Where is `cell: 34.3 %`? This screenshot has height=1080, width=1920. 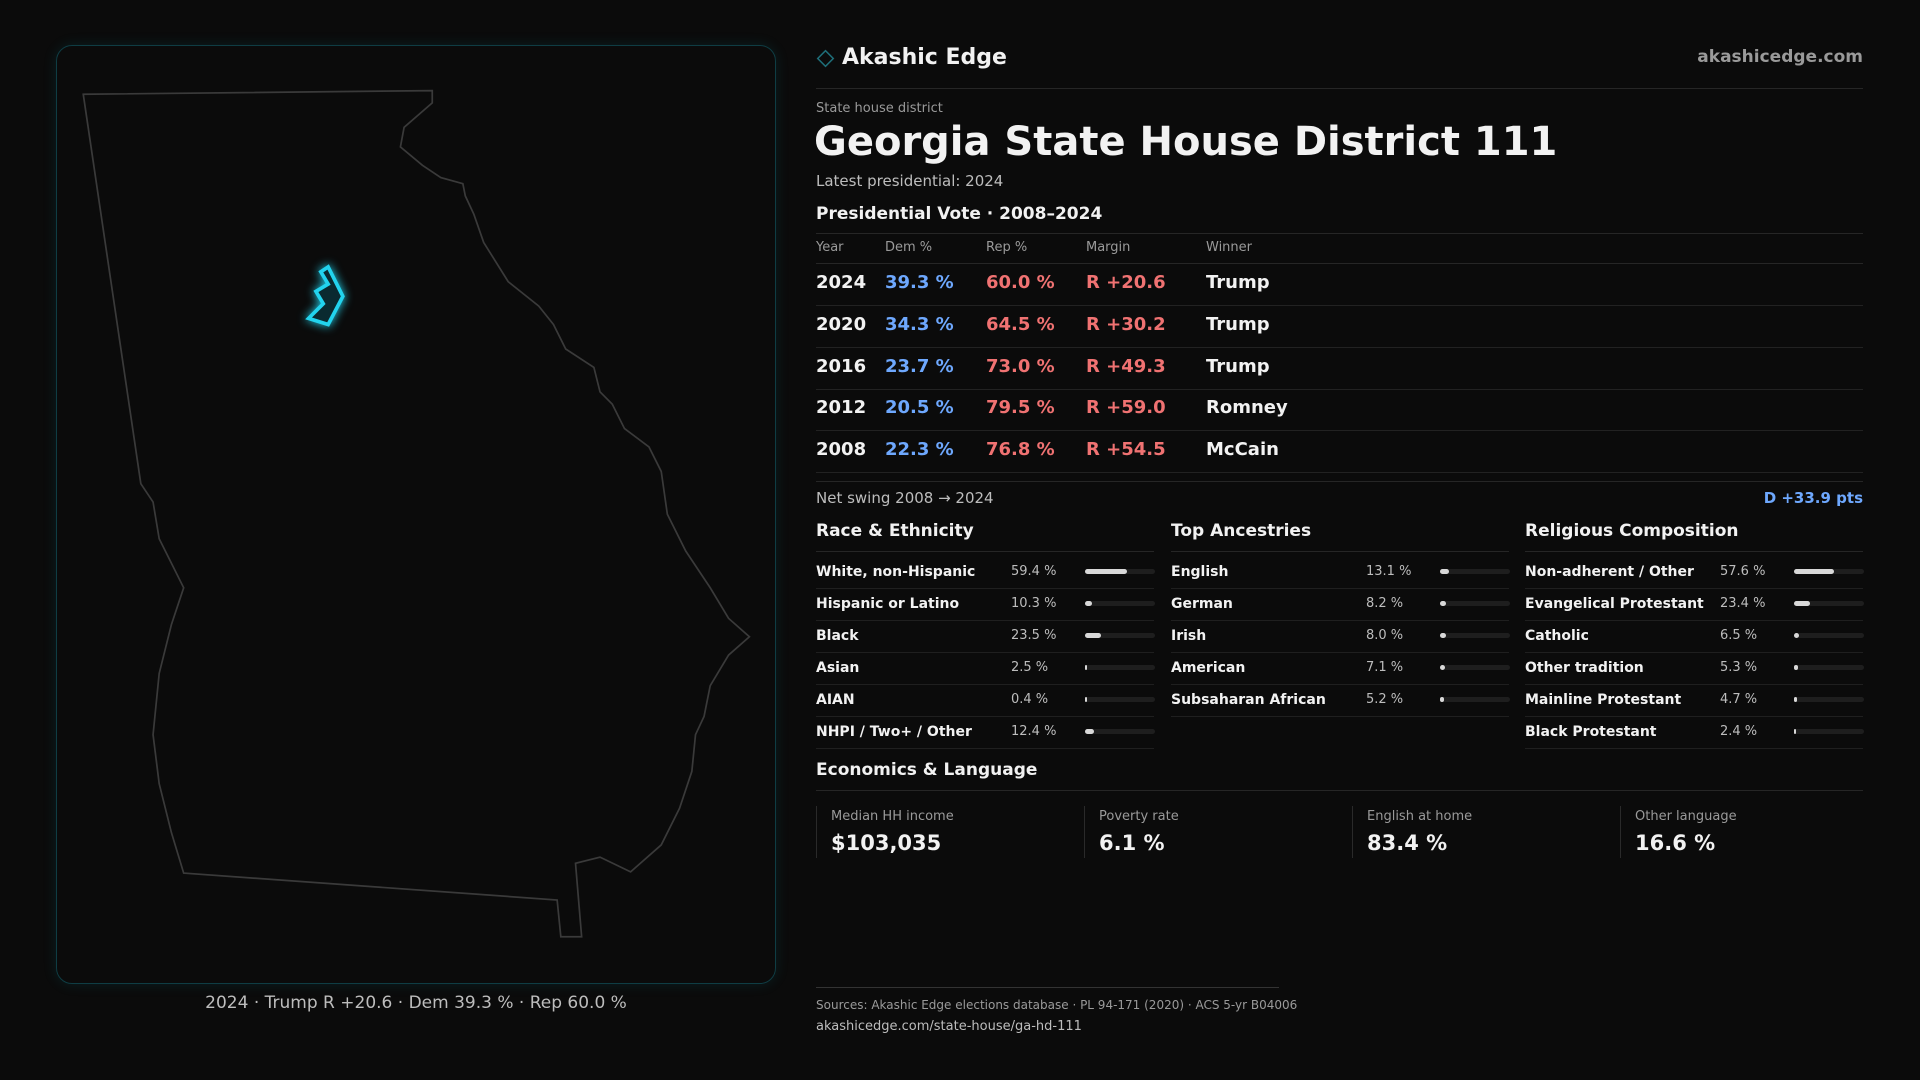
cell: 34.3 % is located at coordinates (919, 324).